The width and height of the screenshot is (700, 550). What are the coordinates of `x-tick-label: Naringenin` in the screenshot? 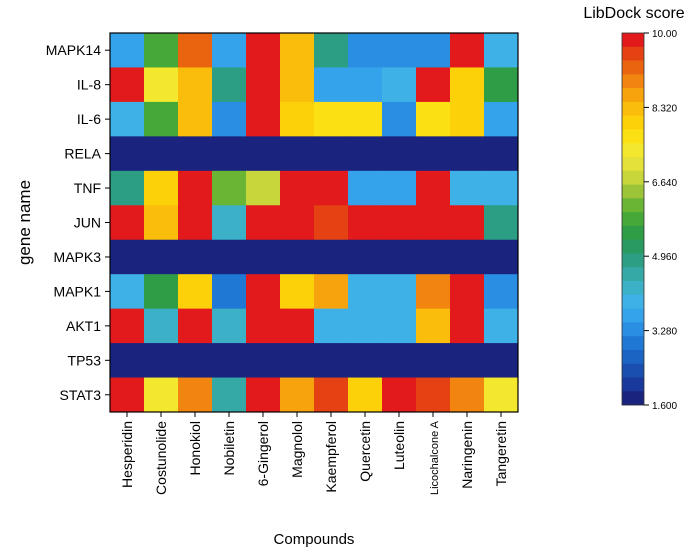 It's located at (467, 455).